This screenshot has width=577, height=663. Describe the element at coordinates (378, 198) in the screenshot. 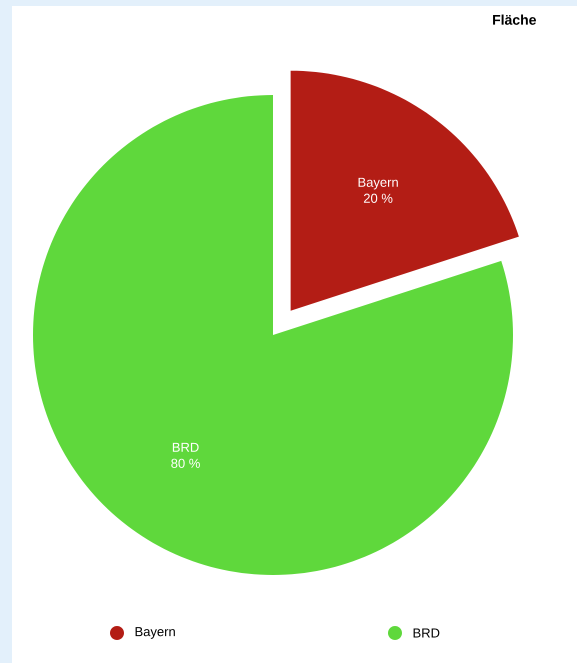

I see `data-label: 20 %` at that location.